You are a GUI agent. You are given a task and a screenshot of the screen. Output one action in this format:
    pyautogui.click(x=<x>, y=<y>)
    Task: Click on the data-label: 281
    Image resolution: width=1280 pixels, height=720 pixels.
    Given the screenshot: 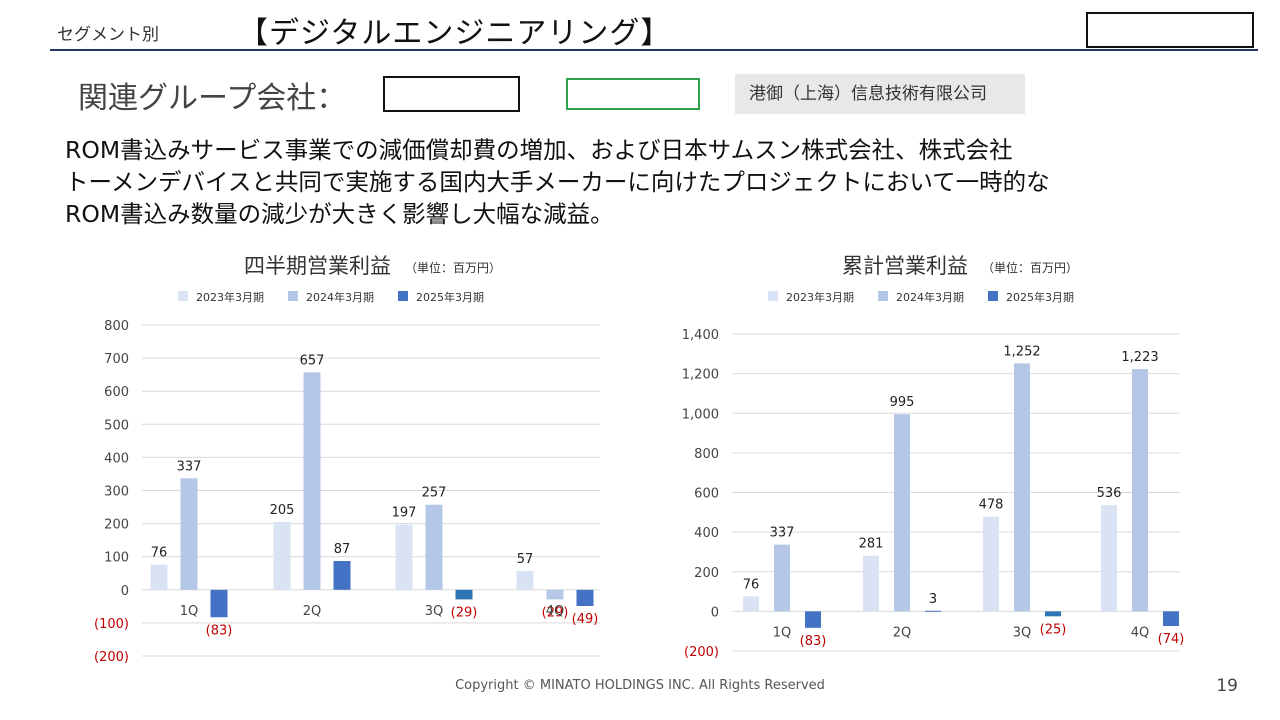 What is the action you would take?
    pyautogui.click(x=871, y=544)
    